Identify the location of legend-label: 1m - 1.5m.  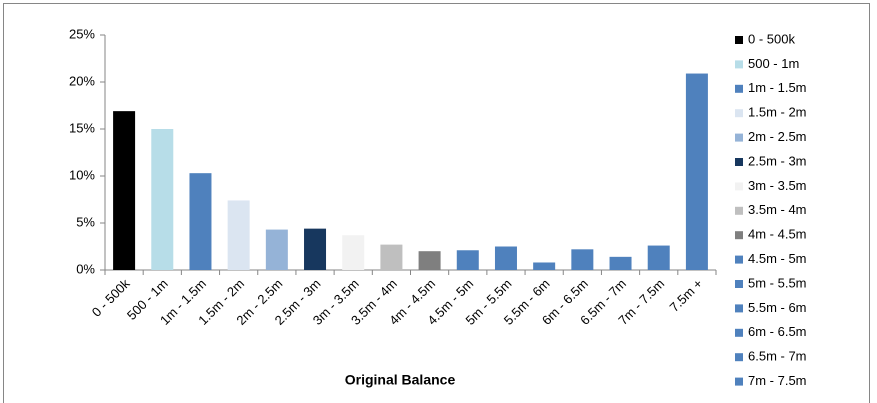
(777, 87).